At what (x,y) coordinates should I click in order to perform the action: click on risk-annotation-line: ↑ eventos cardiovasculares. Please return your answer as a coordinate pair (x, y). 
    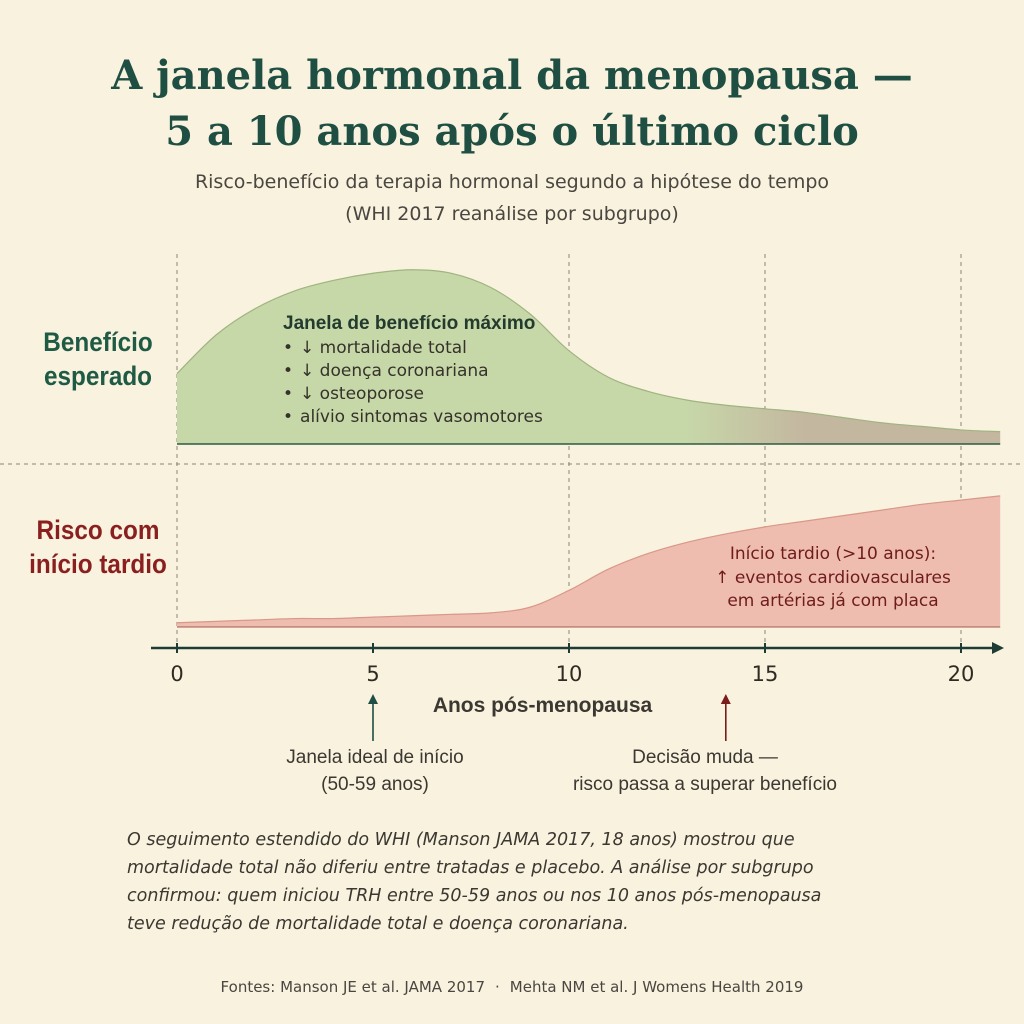
    Looking at the image, I should click on (833, 578).